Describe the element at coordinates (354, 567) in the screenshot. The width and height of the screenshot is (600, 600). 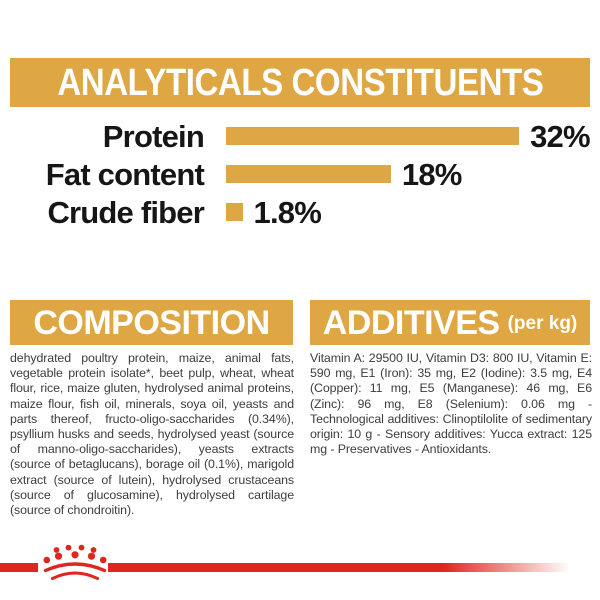
I see `brand-stripe-right` at that location.